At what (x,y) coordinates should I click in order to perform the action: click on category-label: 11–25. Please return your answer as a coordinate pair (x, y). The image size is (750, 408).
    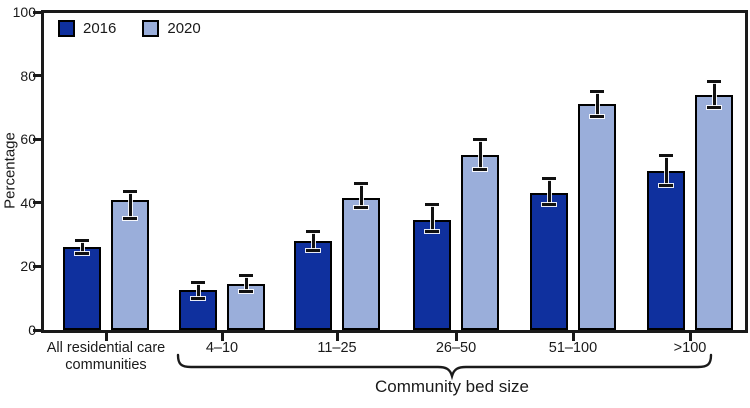
    Looking at the image, I should click on (337, 348).